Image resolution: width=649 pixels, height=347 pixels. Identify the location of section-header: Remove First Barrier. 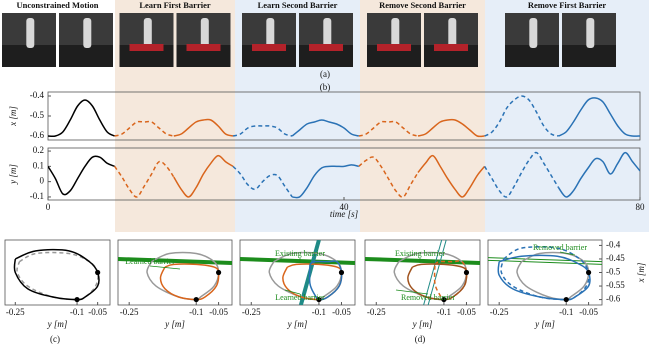
(567, 5).